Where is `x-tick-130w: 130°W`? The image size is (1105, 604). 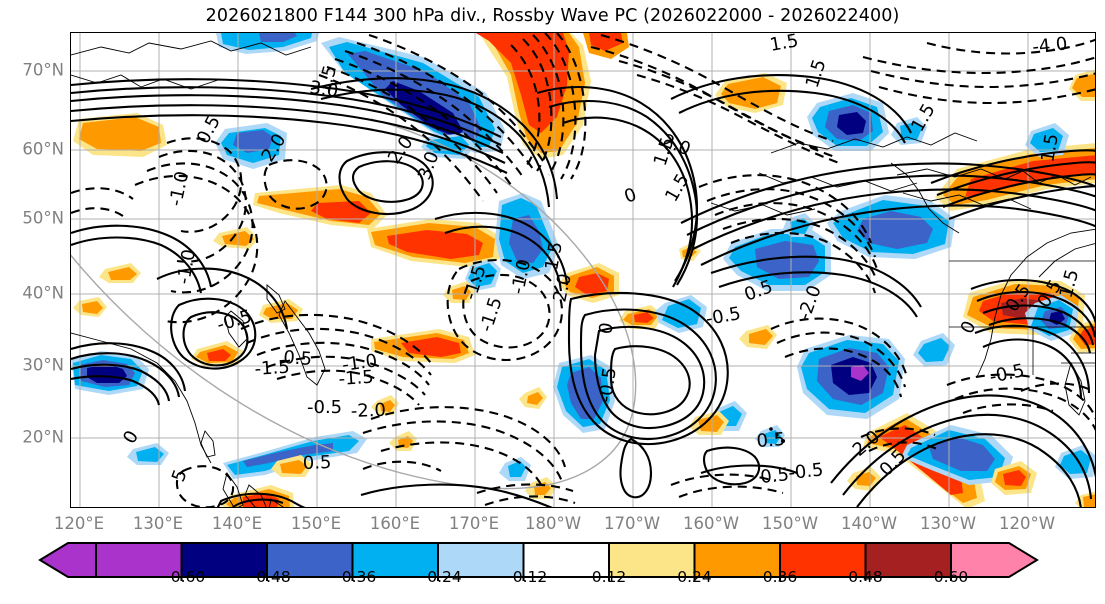
x-tick-130w: 130°W is located at coordinates (948, 523).